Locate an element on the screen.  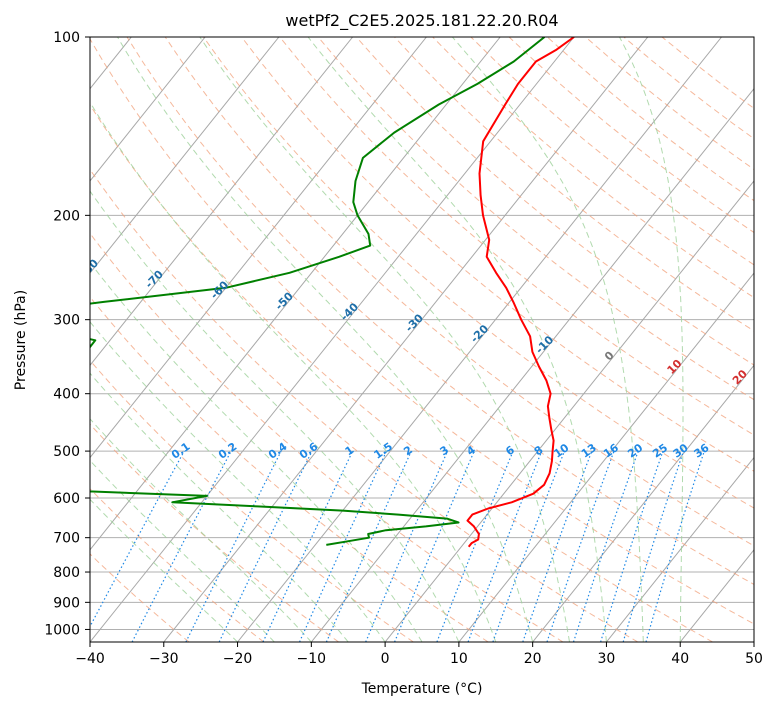
y-tick-label: 200 is located at coordinates (66, 216).